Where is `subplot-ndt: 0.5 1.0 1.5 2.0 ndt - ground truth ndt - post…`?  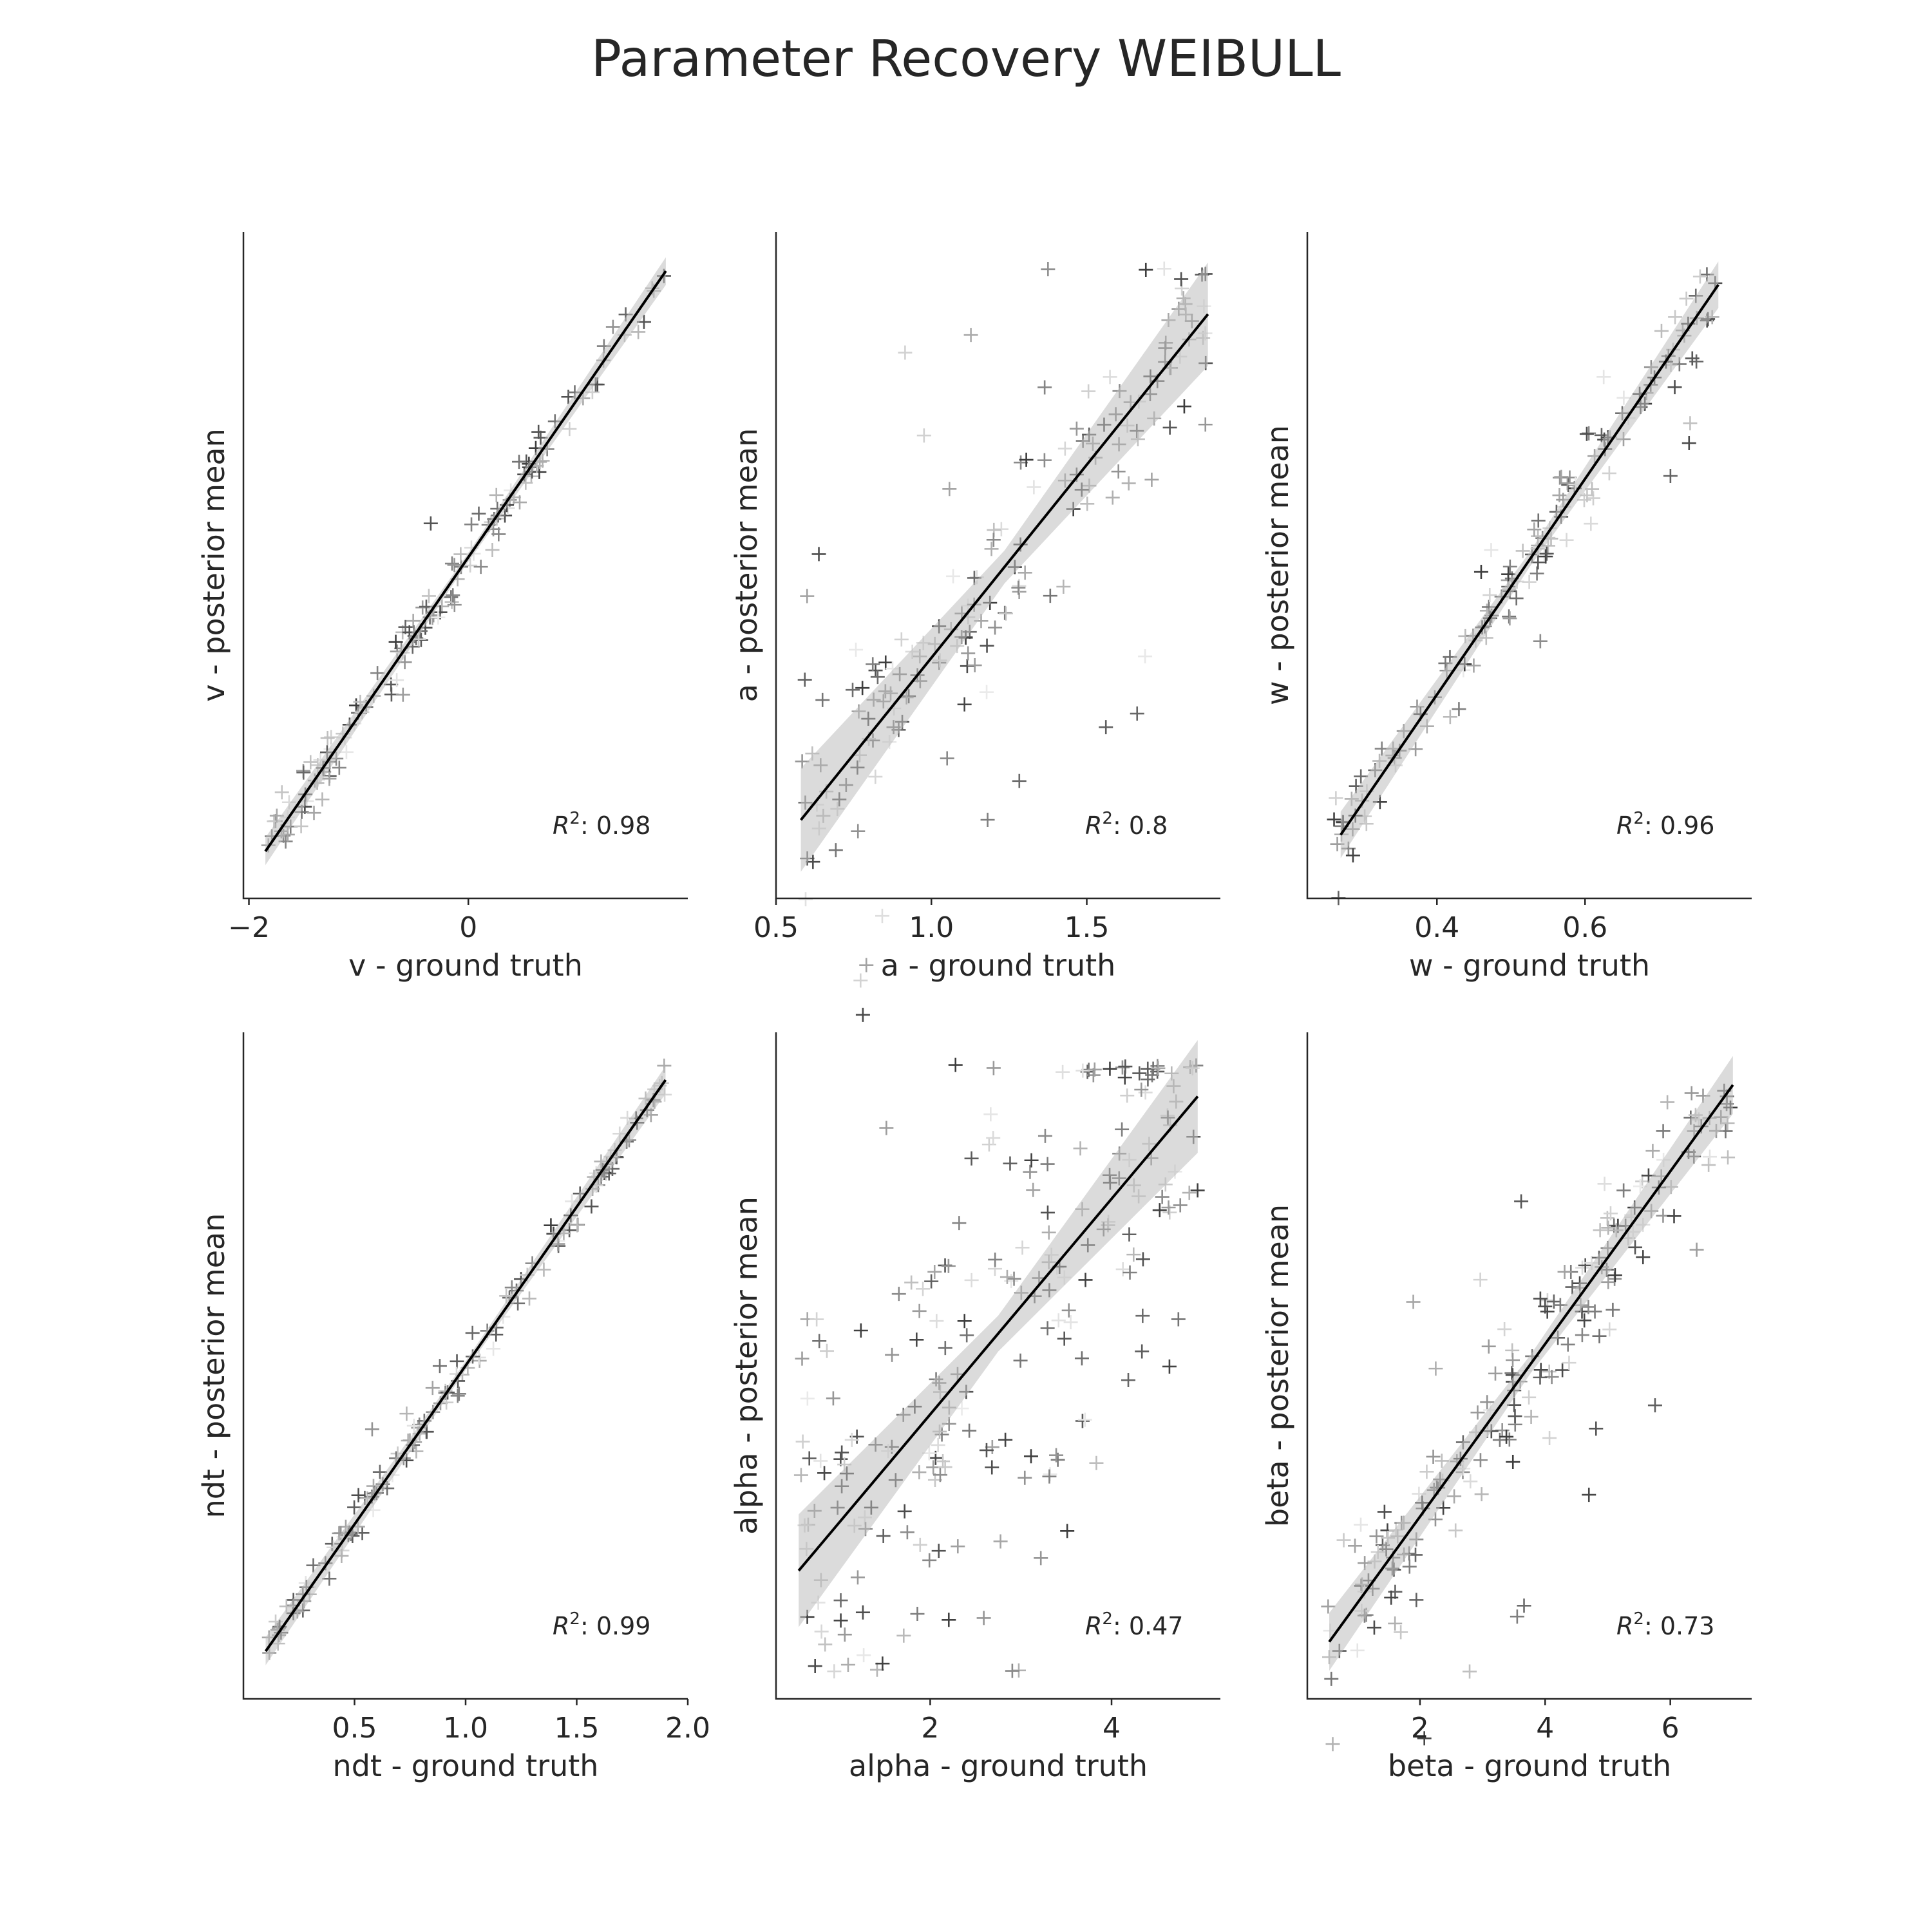 subplot-ndt: 0.5 1.0 1.5 2.0 ndt - ground truth ndt - post… is located at coordinates (453, 1407).